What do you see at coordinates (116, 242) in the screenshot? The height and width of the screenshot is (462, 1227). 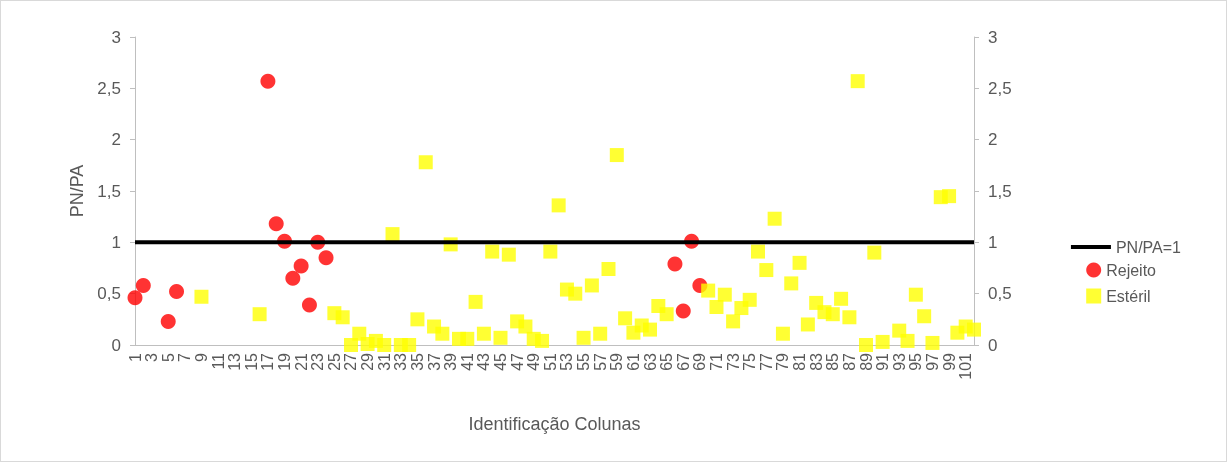 I see `y-tick-label: 1` at bounding box center [116, 242].